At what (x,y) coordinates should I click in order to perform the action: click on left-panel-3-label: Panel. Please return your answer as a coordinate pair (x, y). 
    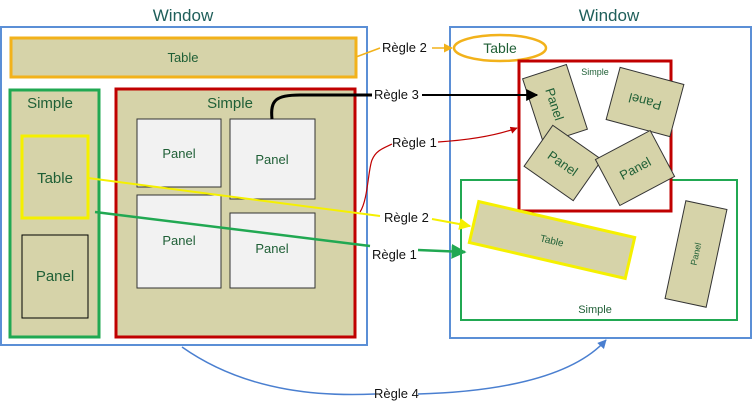
    Looking at the image, I should click on (178, 240).